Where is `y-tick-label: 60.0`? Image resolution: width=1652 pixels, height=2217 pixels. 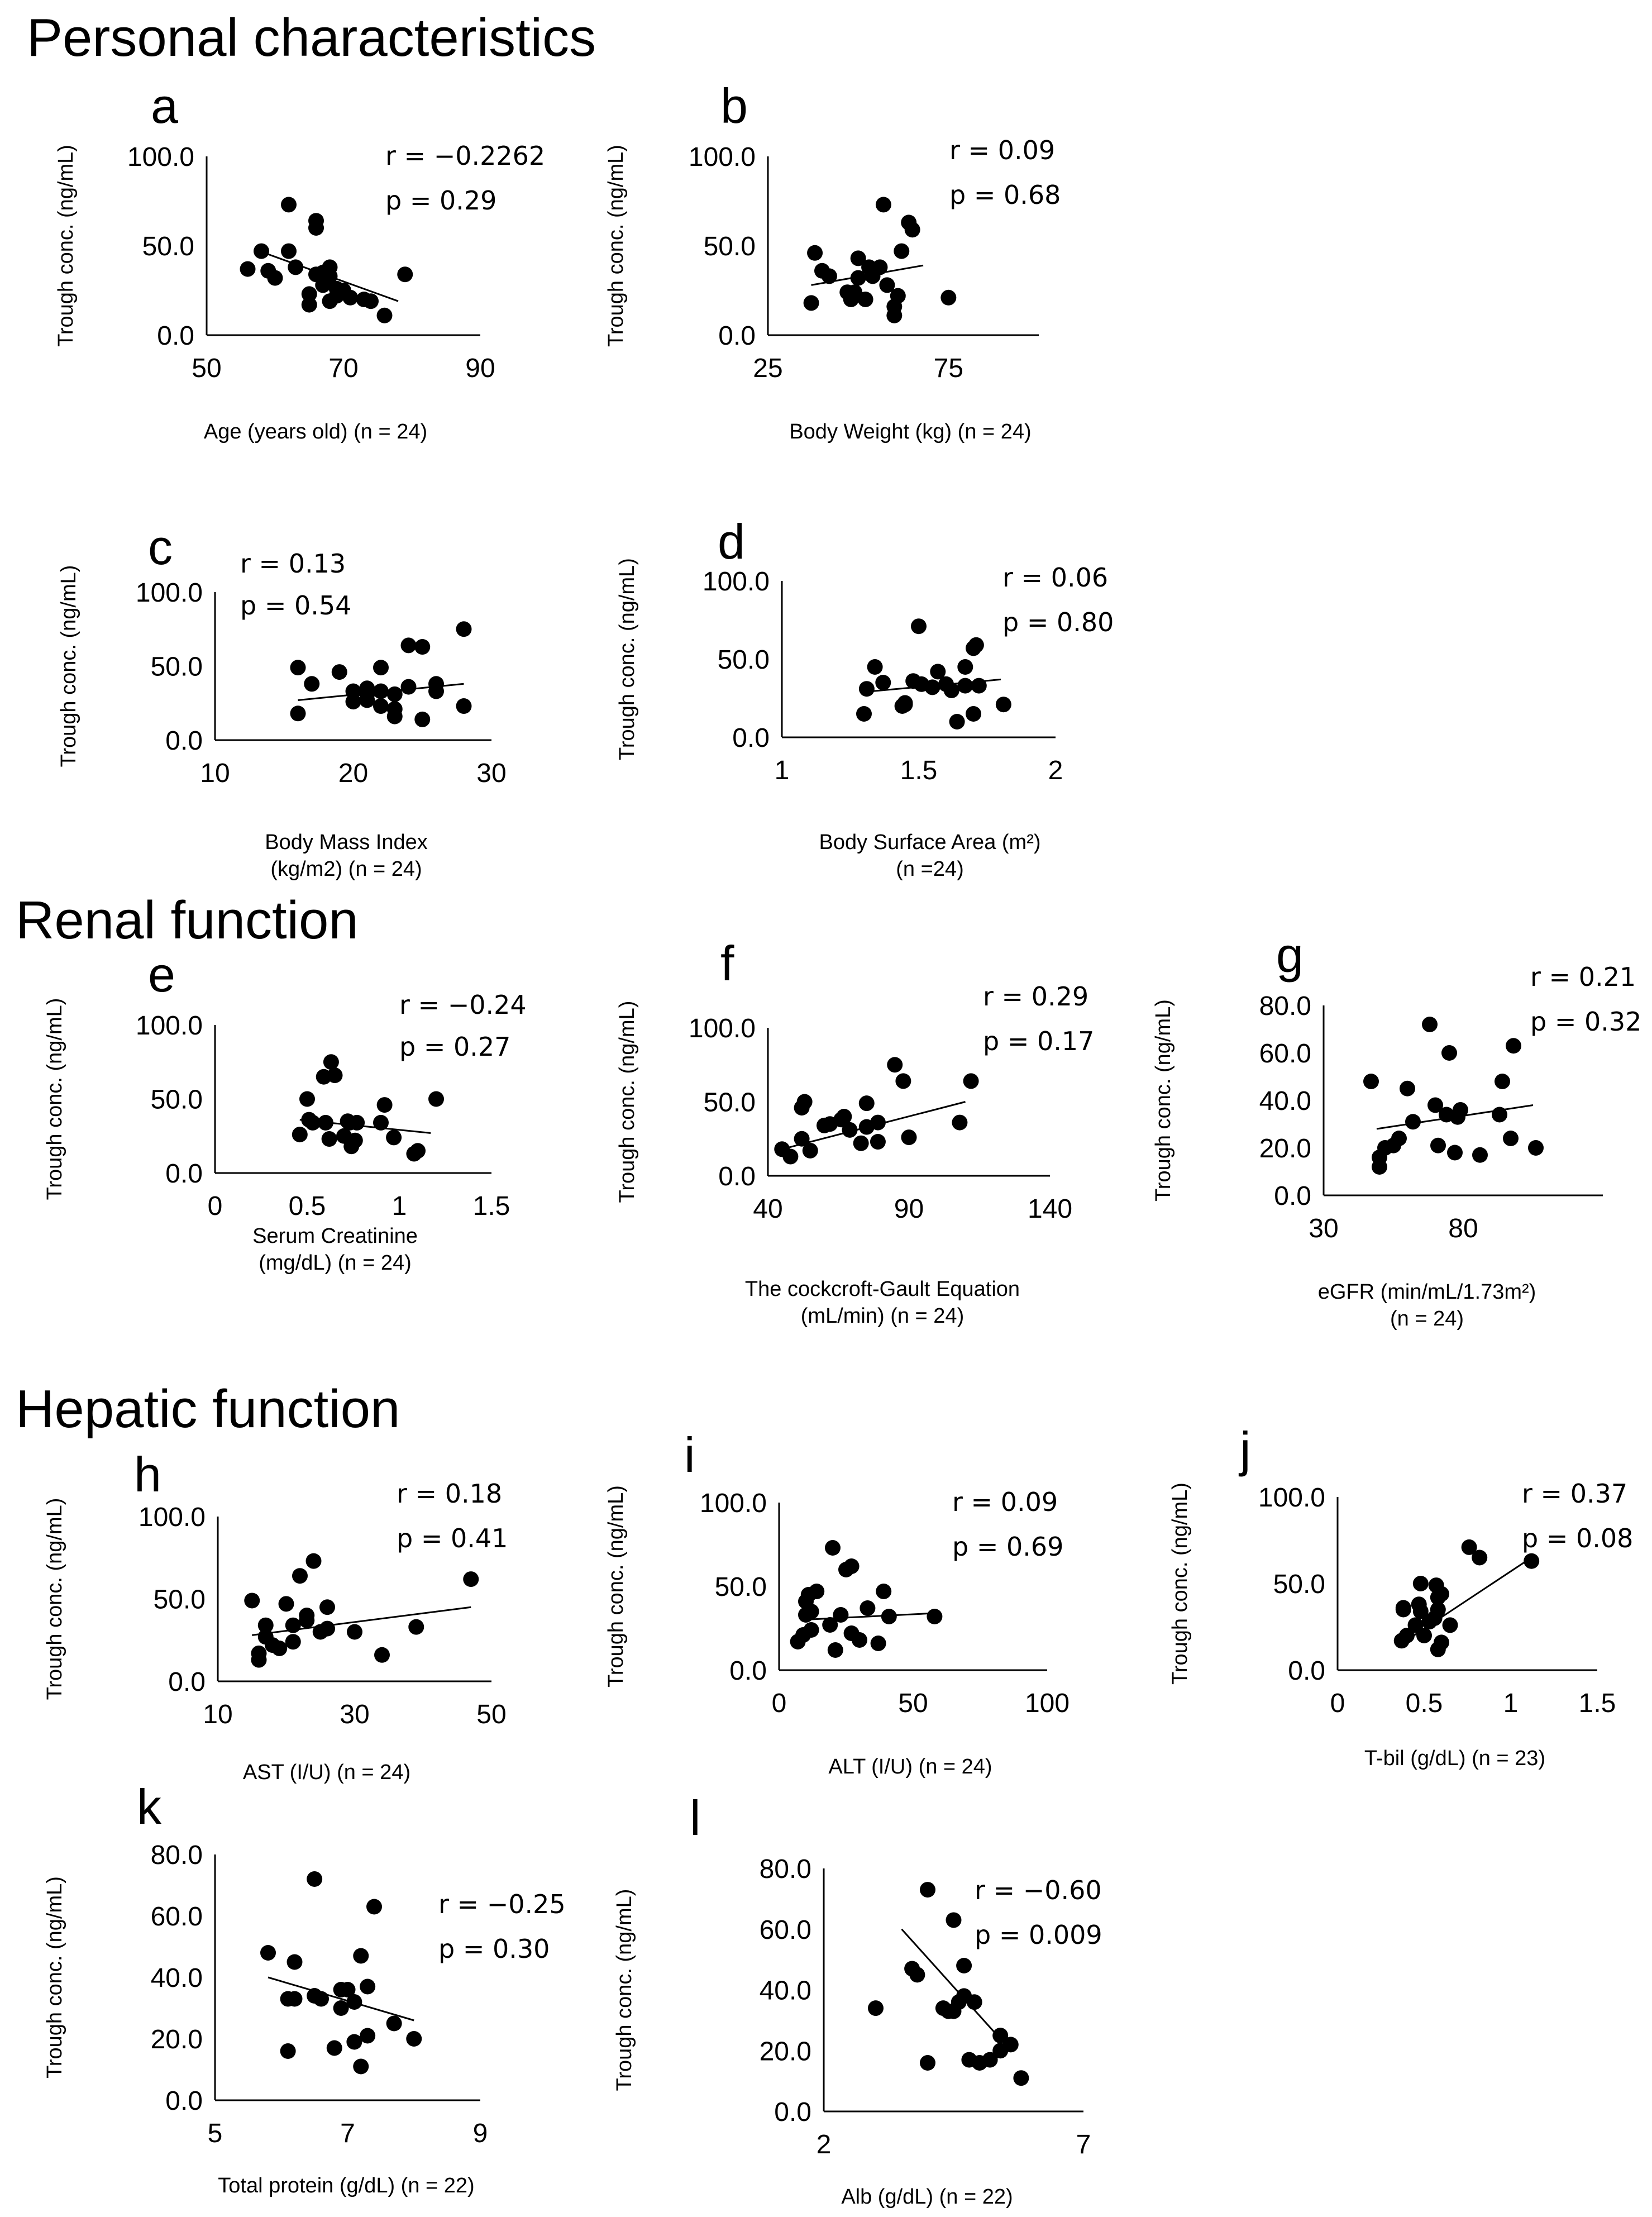
y-tick-label: 60.0 is located at coordinates (785, 1930).